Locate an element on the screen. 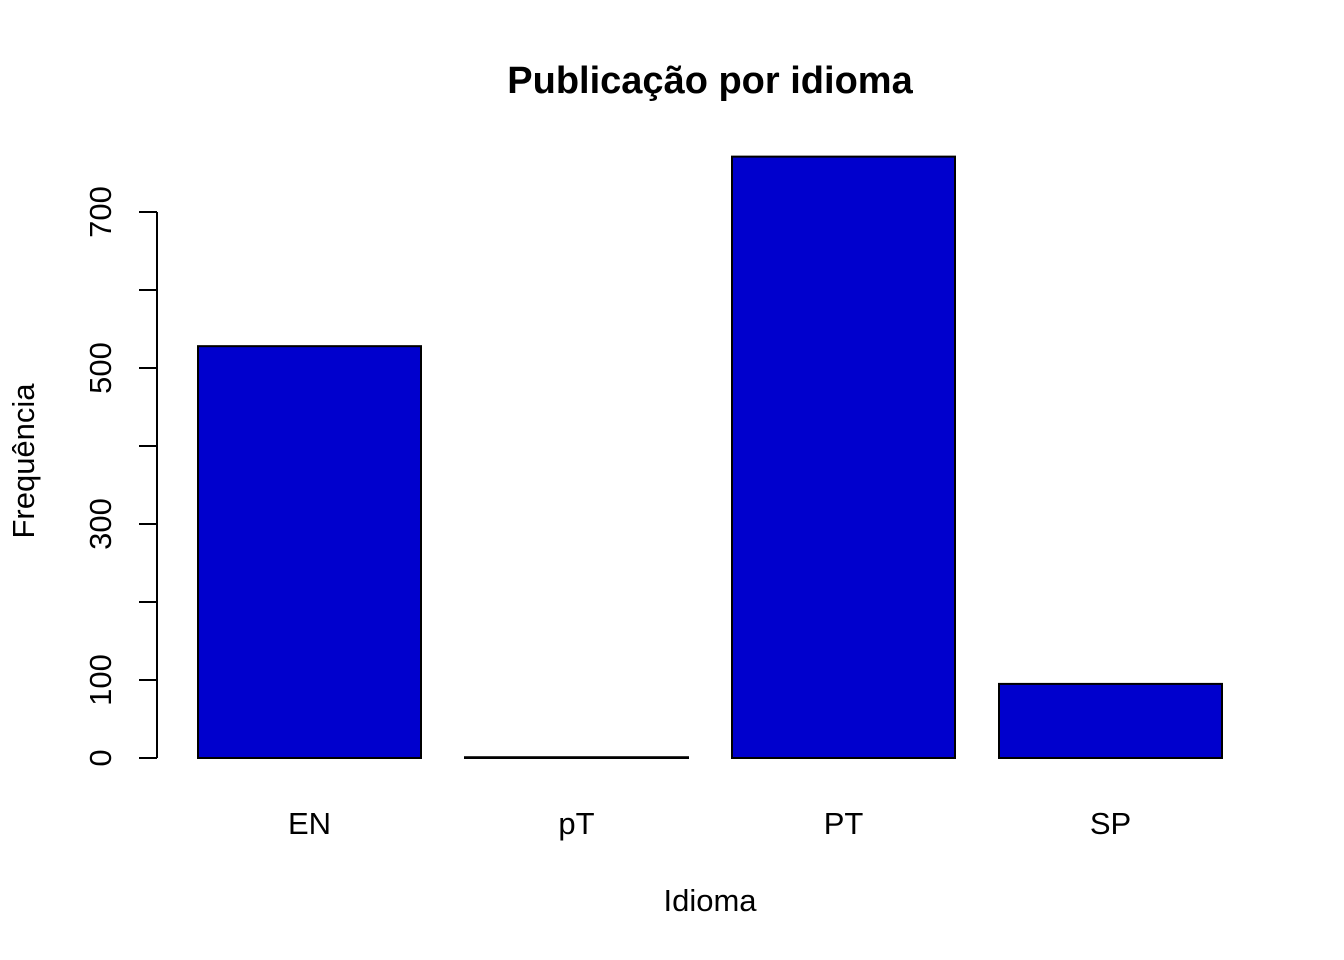  bar-pT is located at coordinates (576, 757).